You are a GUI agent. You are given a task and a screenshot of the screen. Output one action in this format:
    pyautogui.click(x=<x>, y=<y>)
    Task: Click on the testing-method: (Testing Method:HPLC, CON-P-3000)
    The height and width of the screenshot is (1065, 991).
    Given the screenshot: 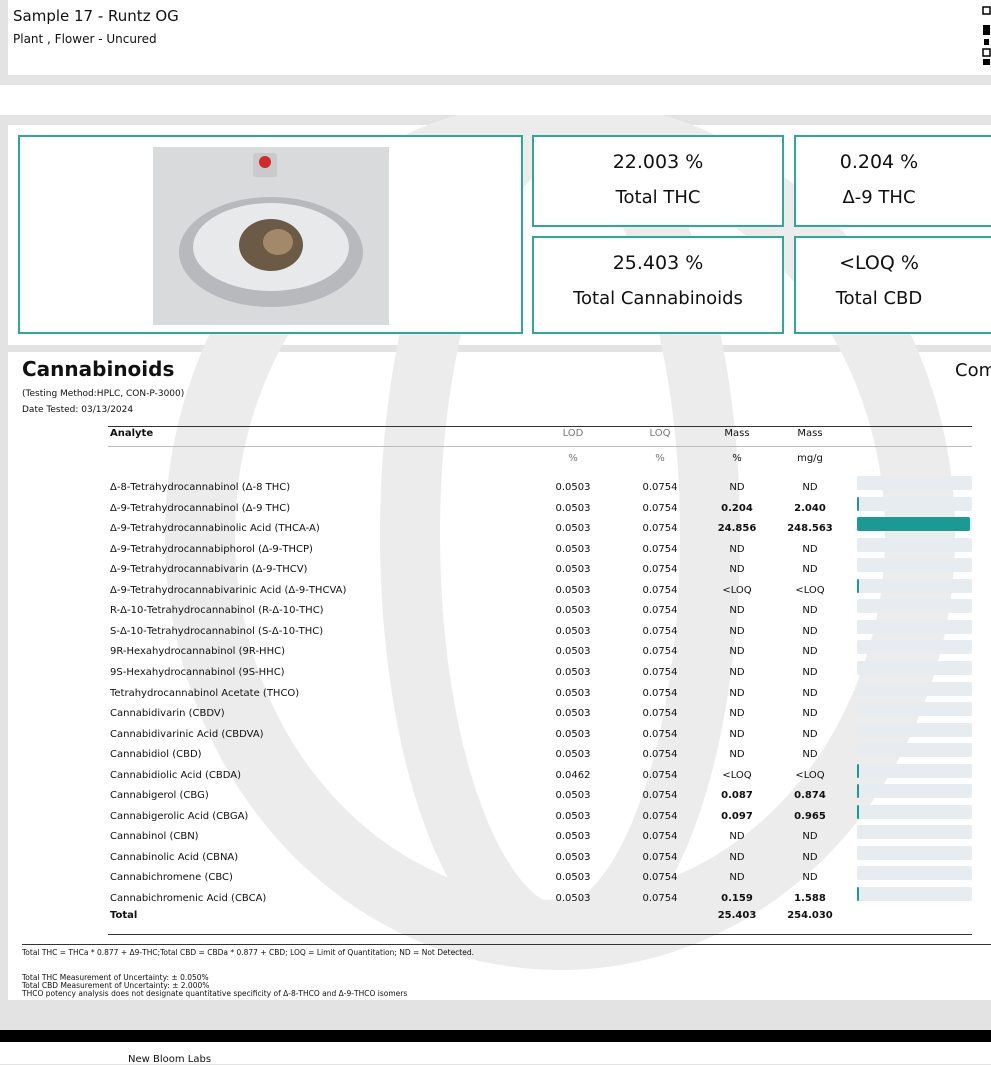 What is the action you would take?
    pyautogui.click(x=103, y=394)
    